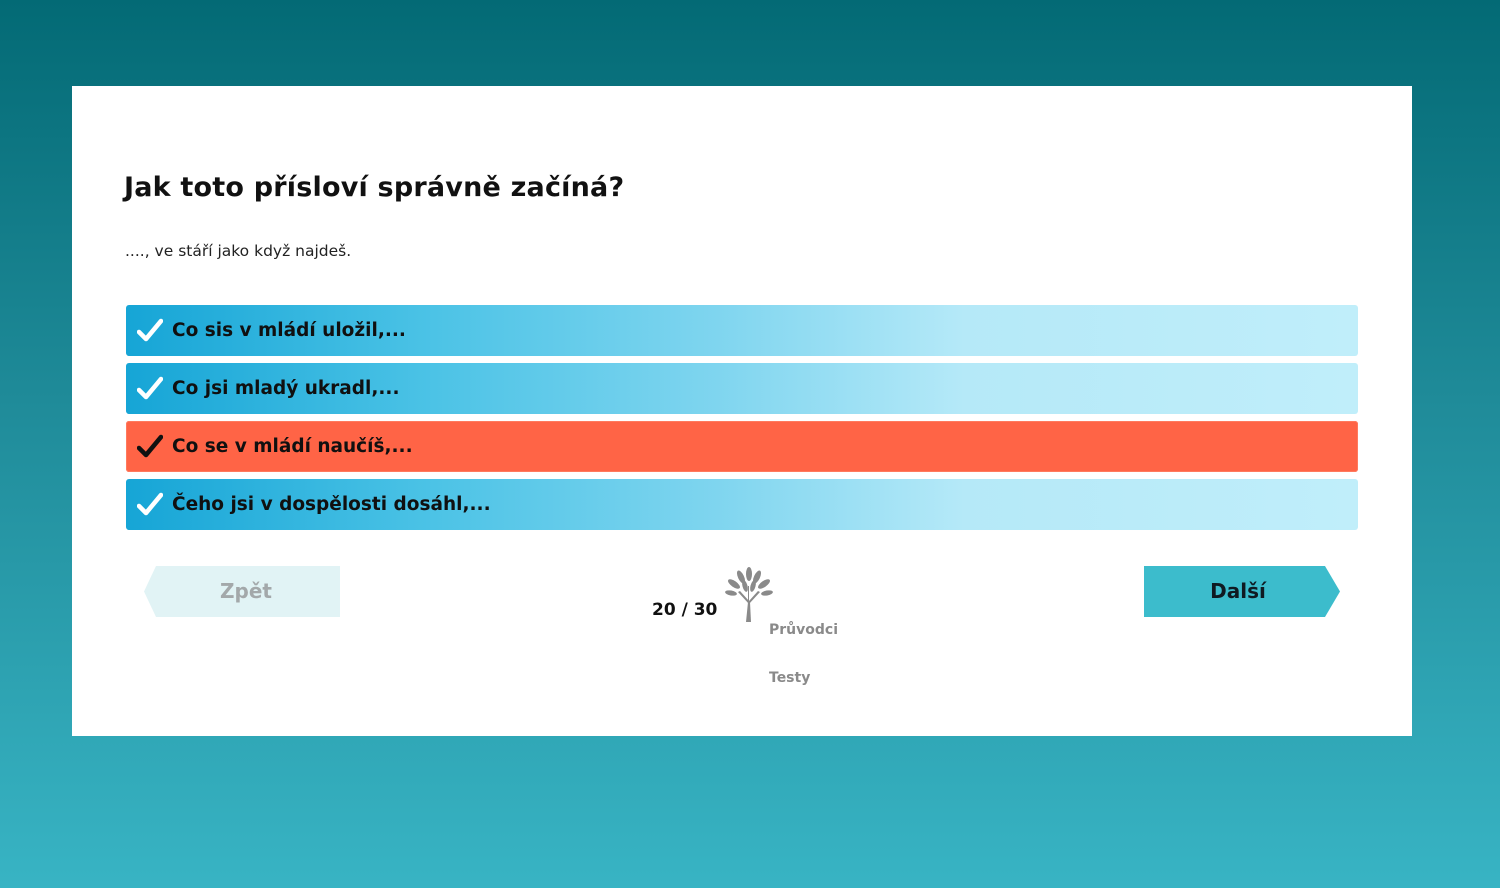  I want to click on logo-text: Průvodci Testy, so click(803, 654).